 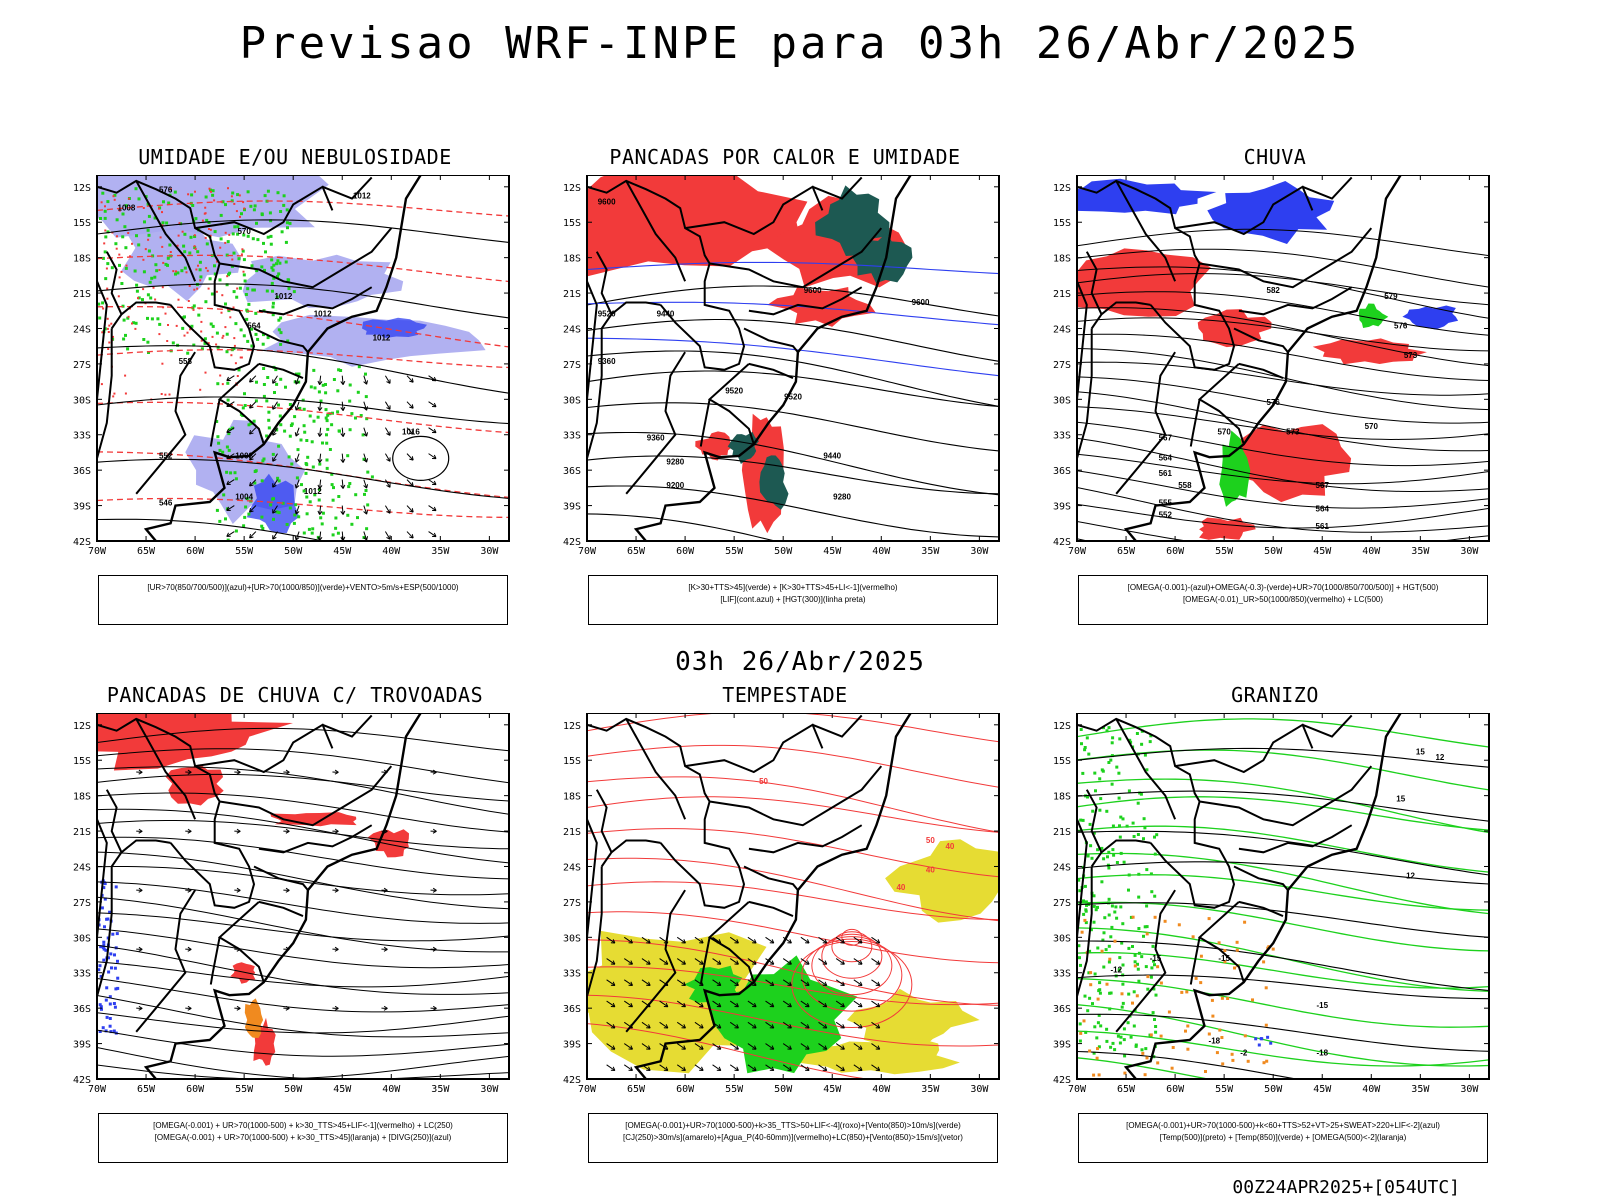 I want to click on lat-tick-label: 18S, so click(x=572, y=259).